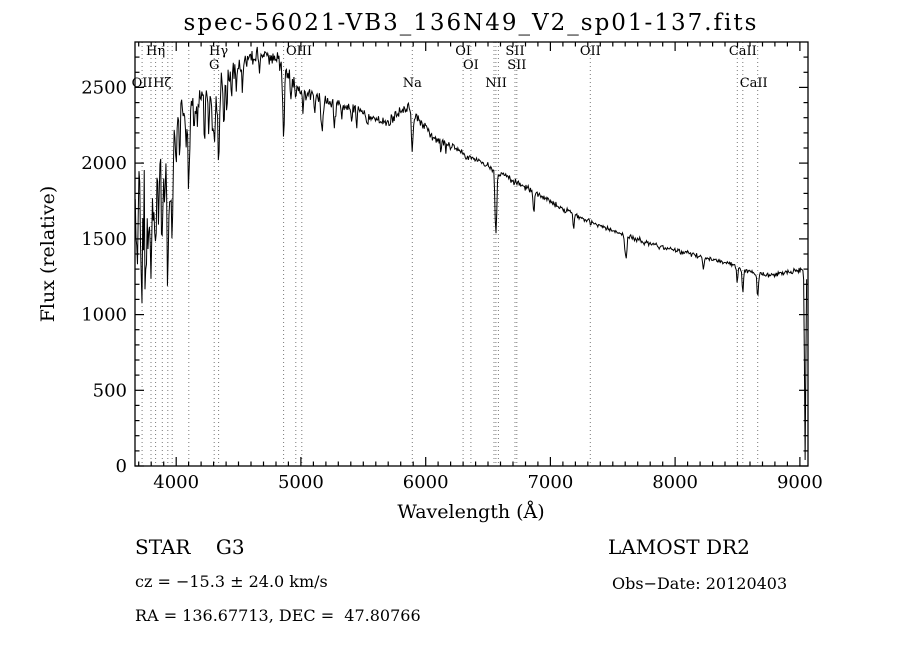 The height and width of the screenshot is (650, 900). I want to click on x-tick-label: 4000, so click(176, 482).